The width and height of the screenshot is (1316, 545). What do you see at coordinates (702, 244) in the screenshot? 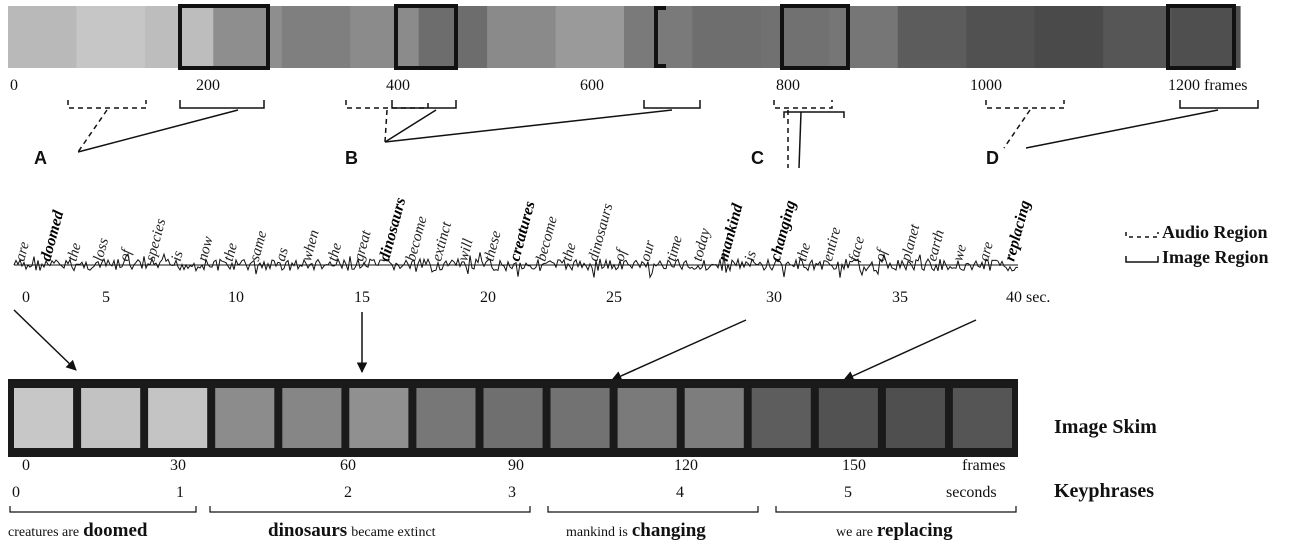
I see `transcript-word: today` at bounding box center [702, 244].